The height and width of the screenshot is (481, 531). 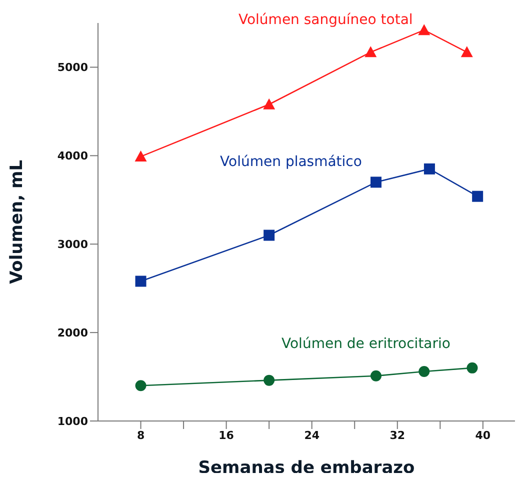 What do you see at coordinates (483, 435) in the screenshot?
I see `x-tick-label: 40` at bounding box center [483, 435].